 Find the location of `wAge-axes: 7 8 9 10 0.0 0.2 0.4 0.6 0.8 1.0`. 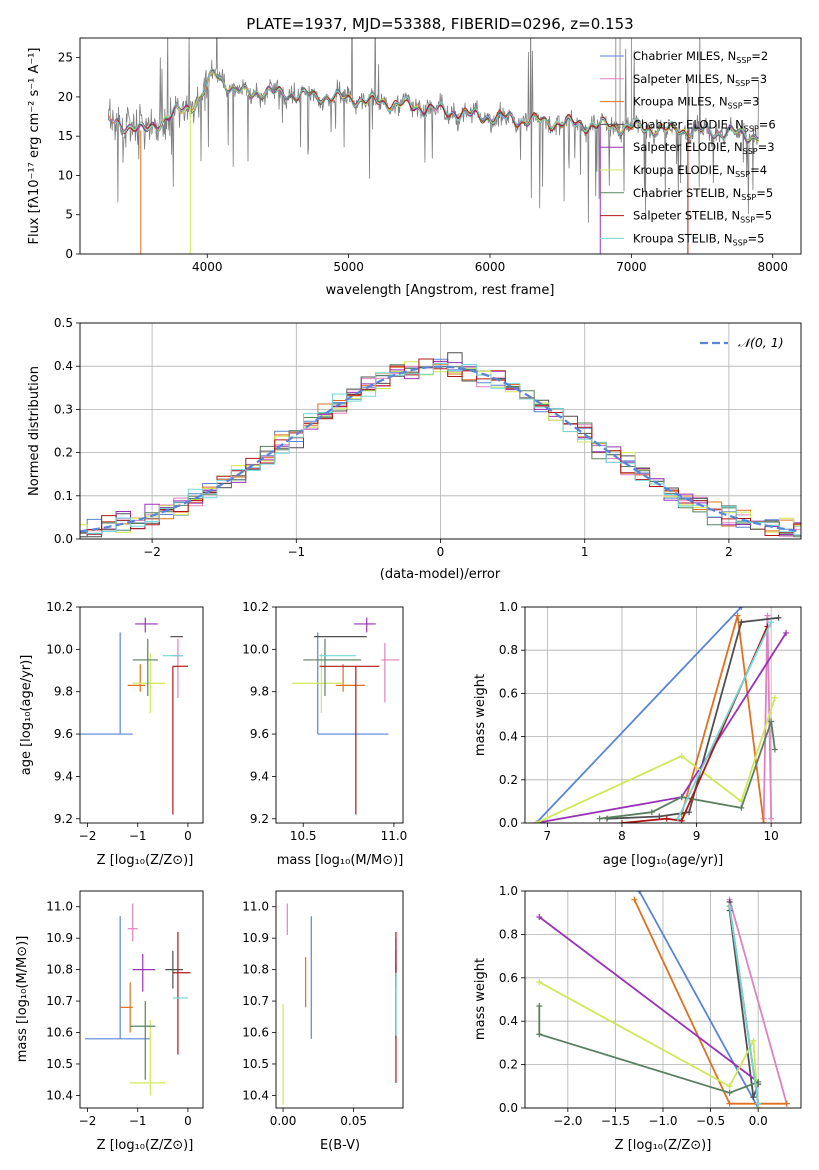

wAge-axes: 7 8 9 10 0.0 0.2 0.4 0.6 0.8 1.0 is located at coordinates (650, 721).